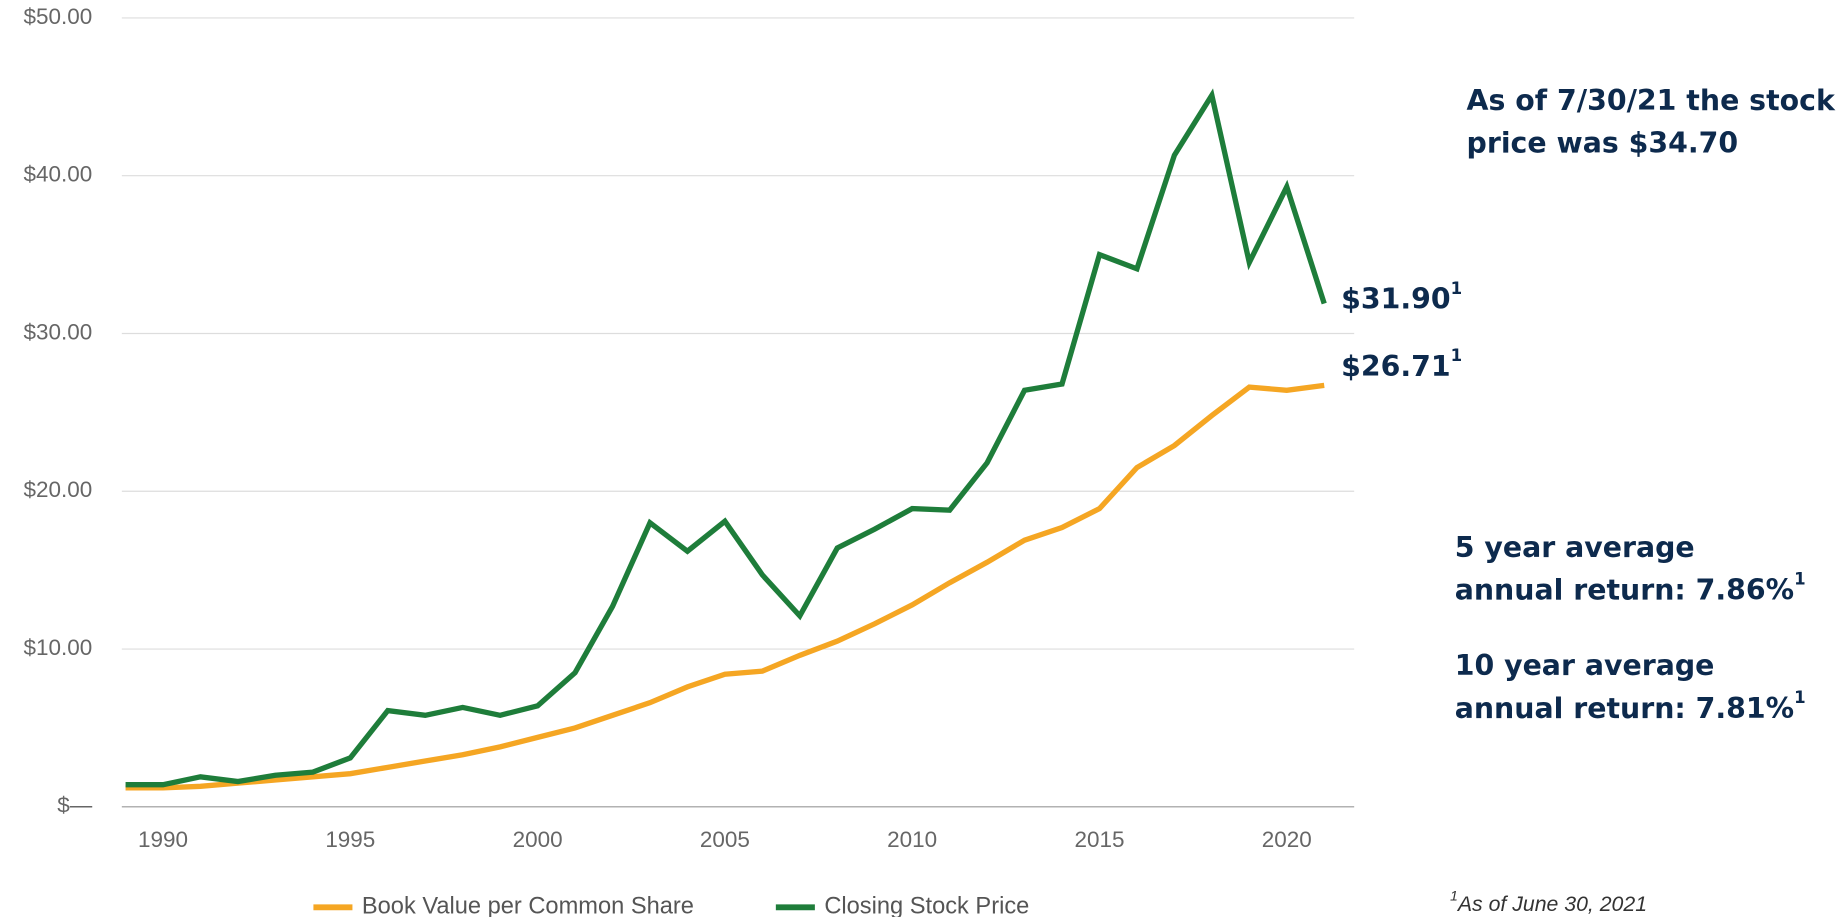  I want to click on x-tick-label: 2015, so click(1099, 839).